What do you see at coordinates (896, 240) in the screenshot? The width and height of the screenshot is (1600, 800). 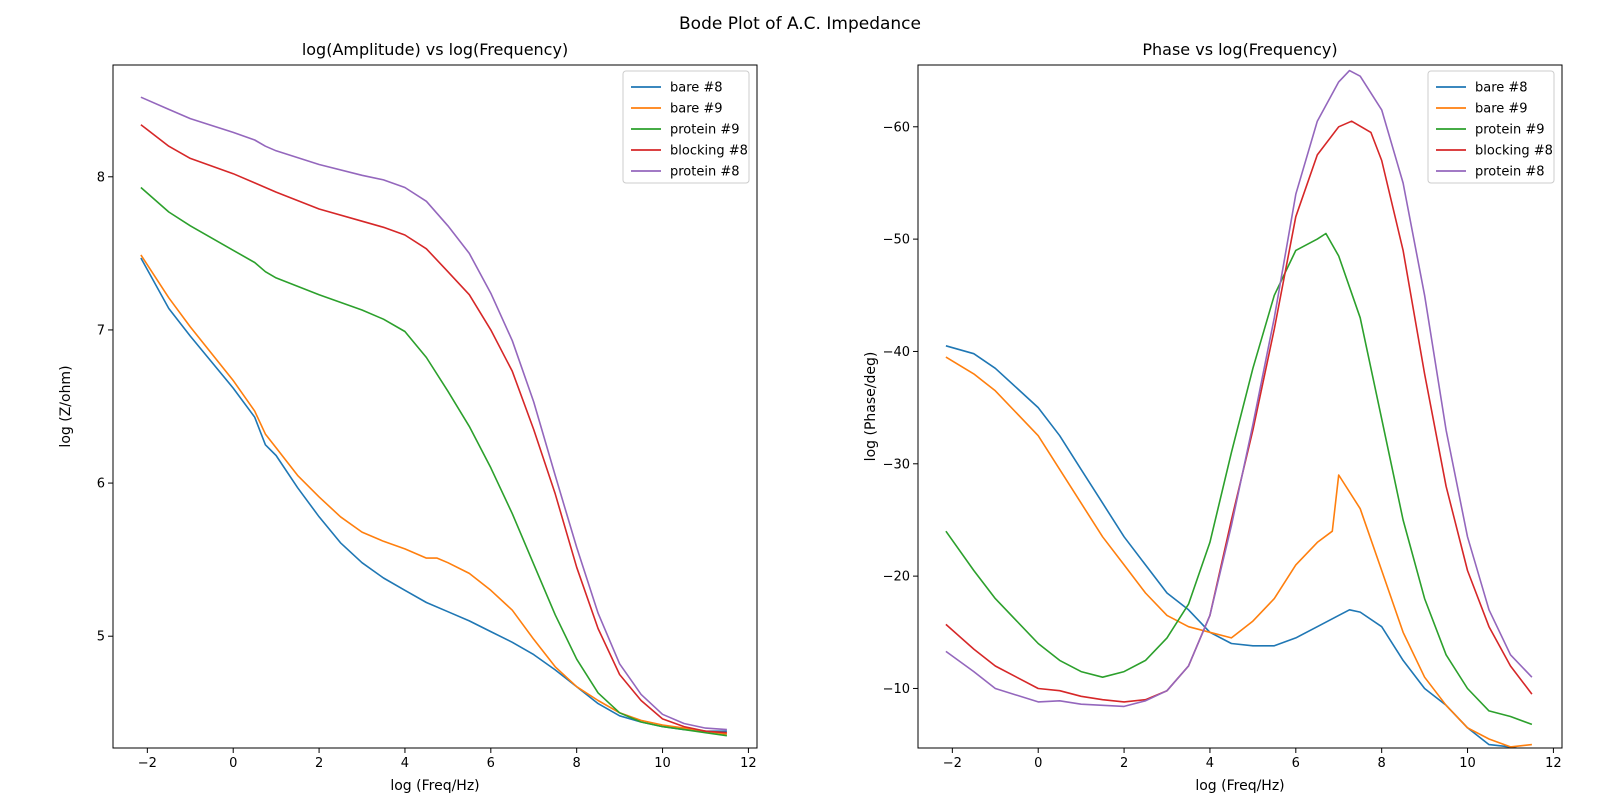 I see `y-tick-label: −50` at bounding box center [896, 240].